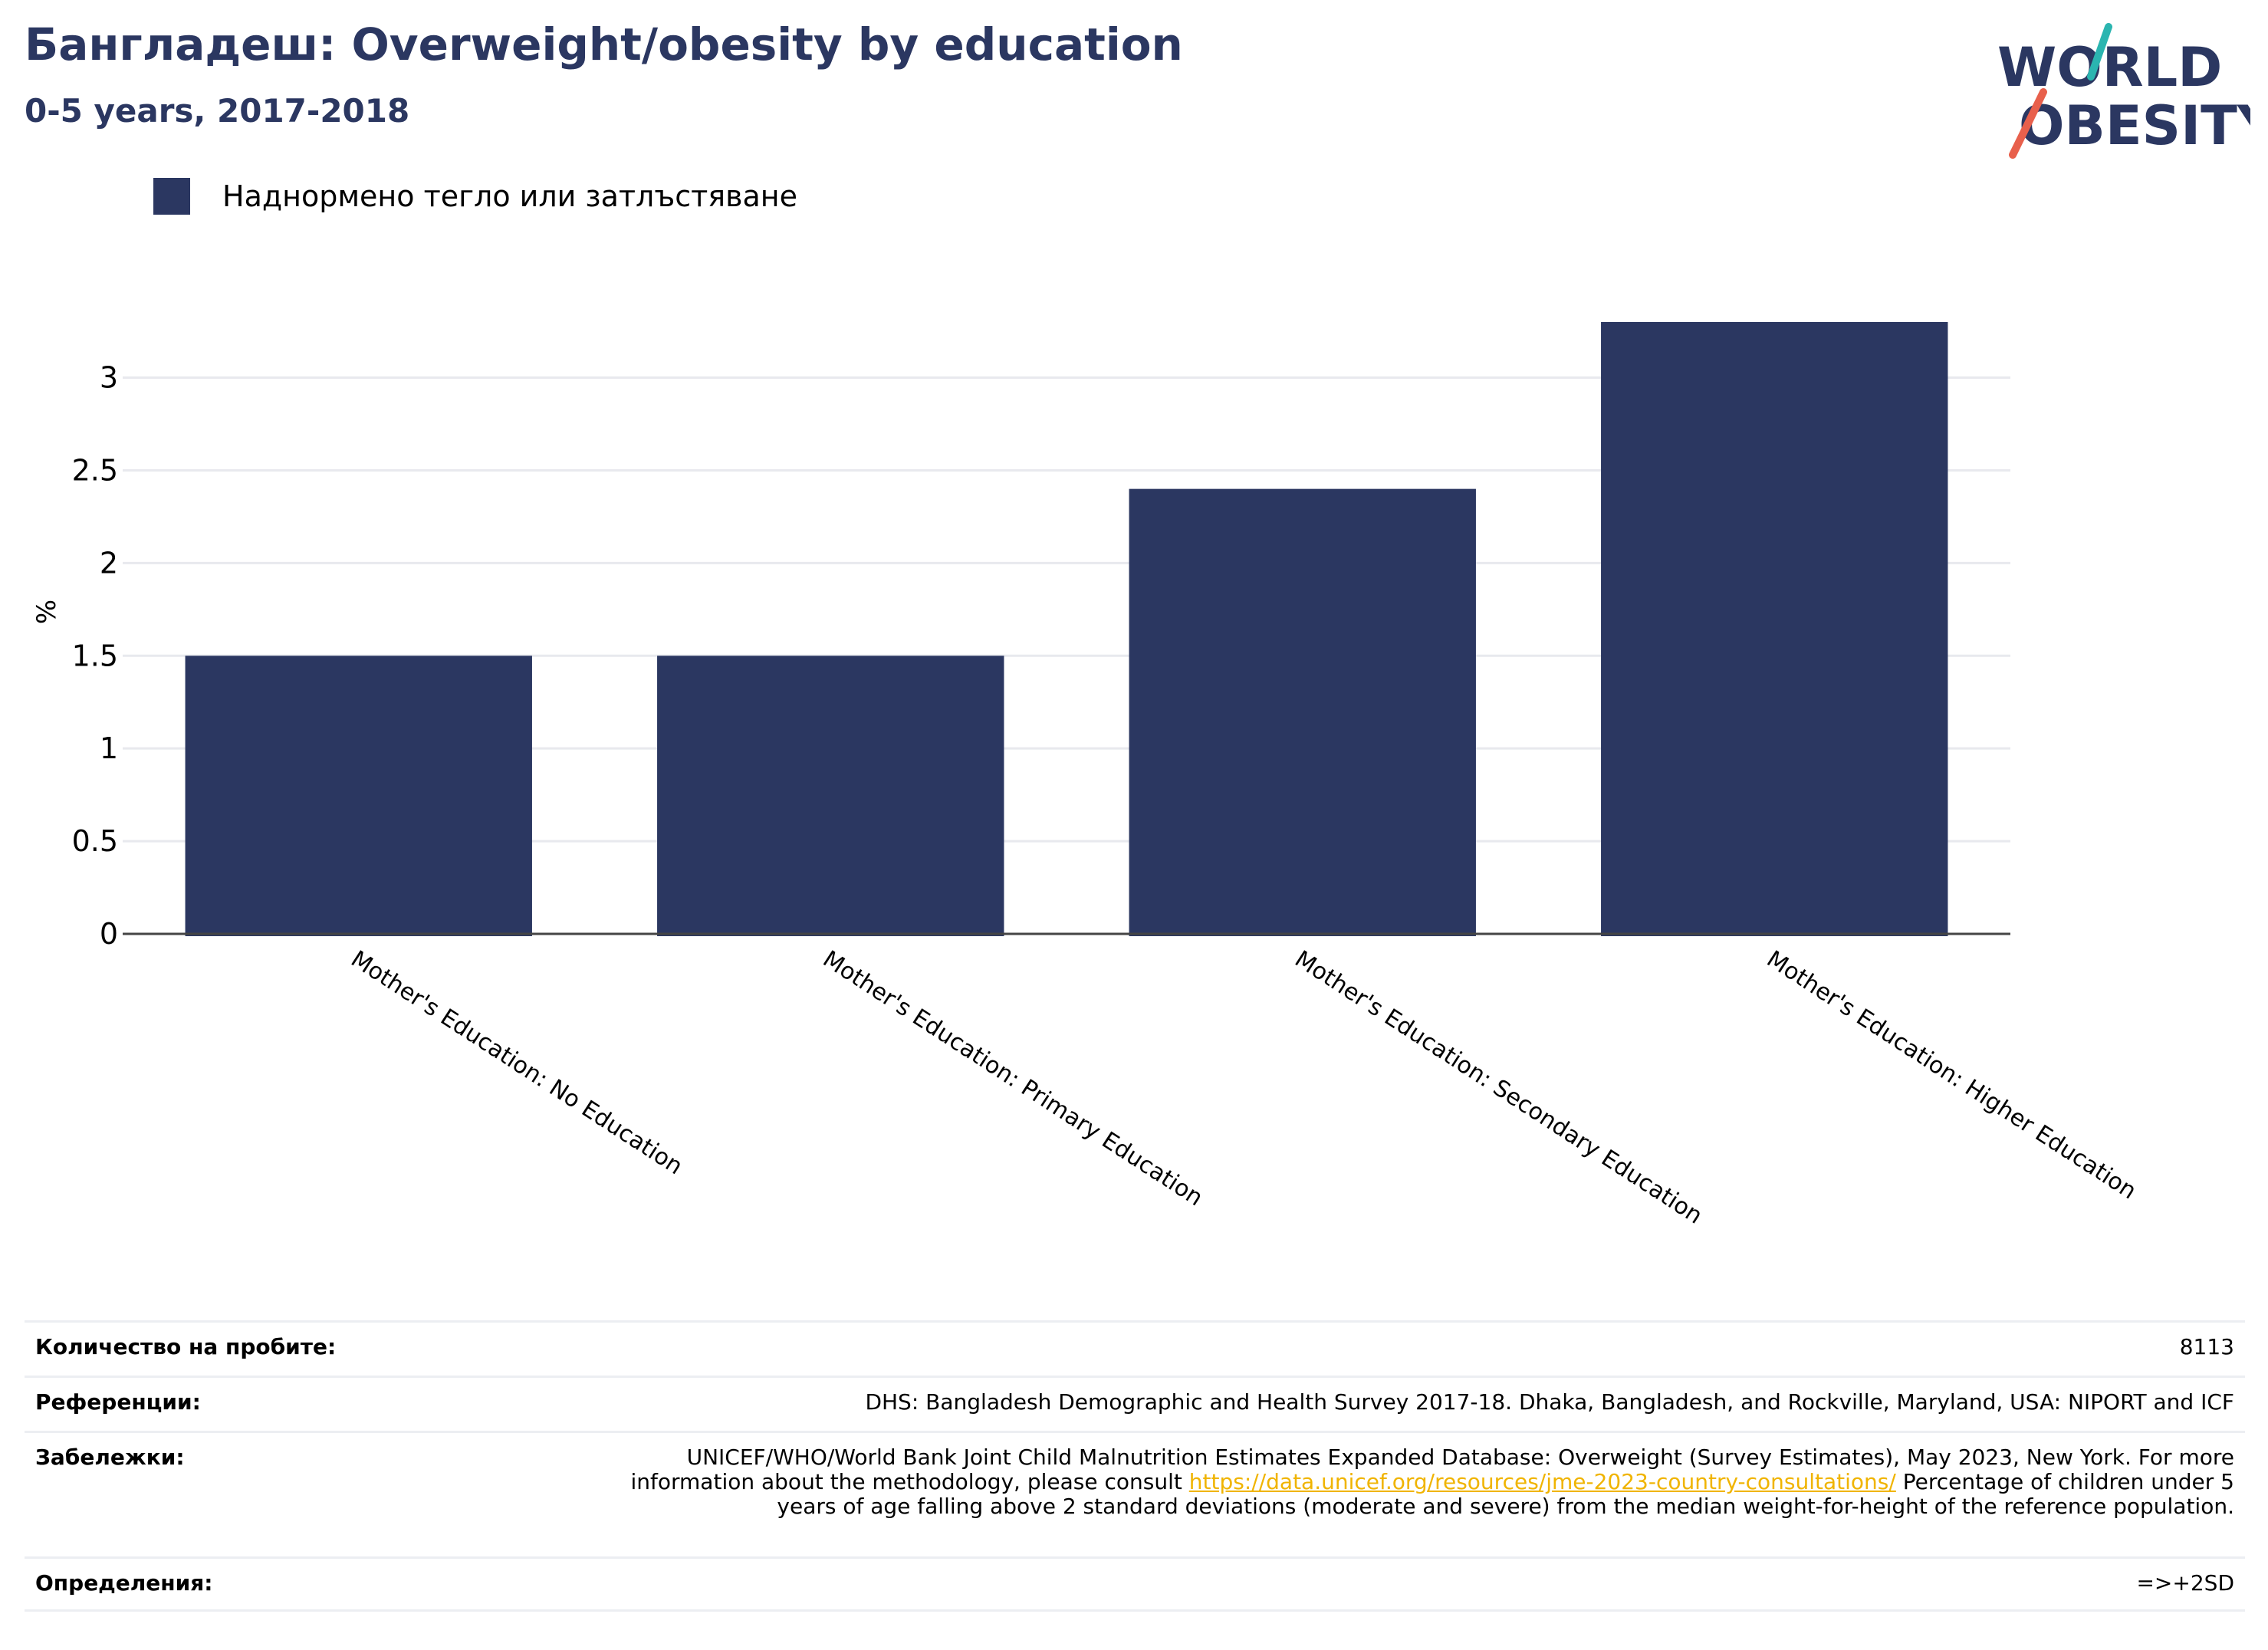  I want to click on chart-legend: Наднормено тегло или затлъстяване, so click(475, 196).